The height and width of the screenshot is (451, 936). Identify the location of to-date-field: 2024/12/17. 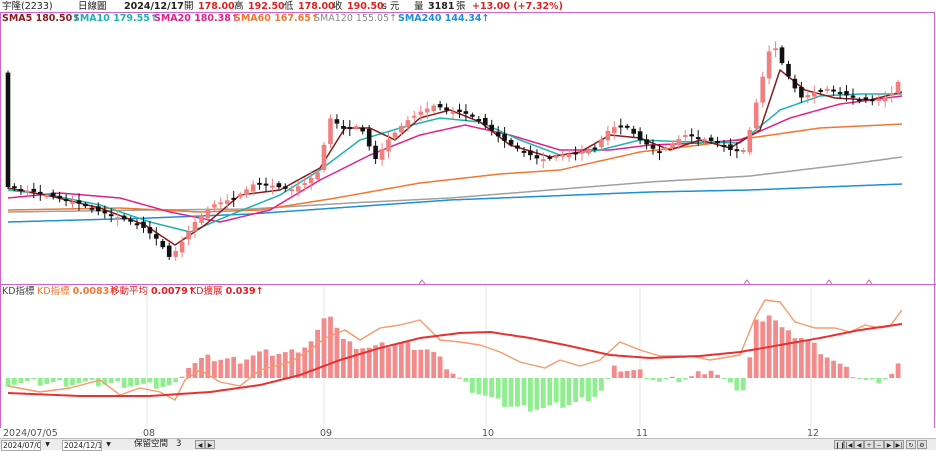
(82, 445).